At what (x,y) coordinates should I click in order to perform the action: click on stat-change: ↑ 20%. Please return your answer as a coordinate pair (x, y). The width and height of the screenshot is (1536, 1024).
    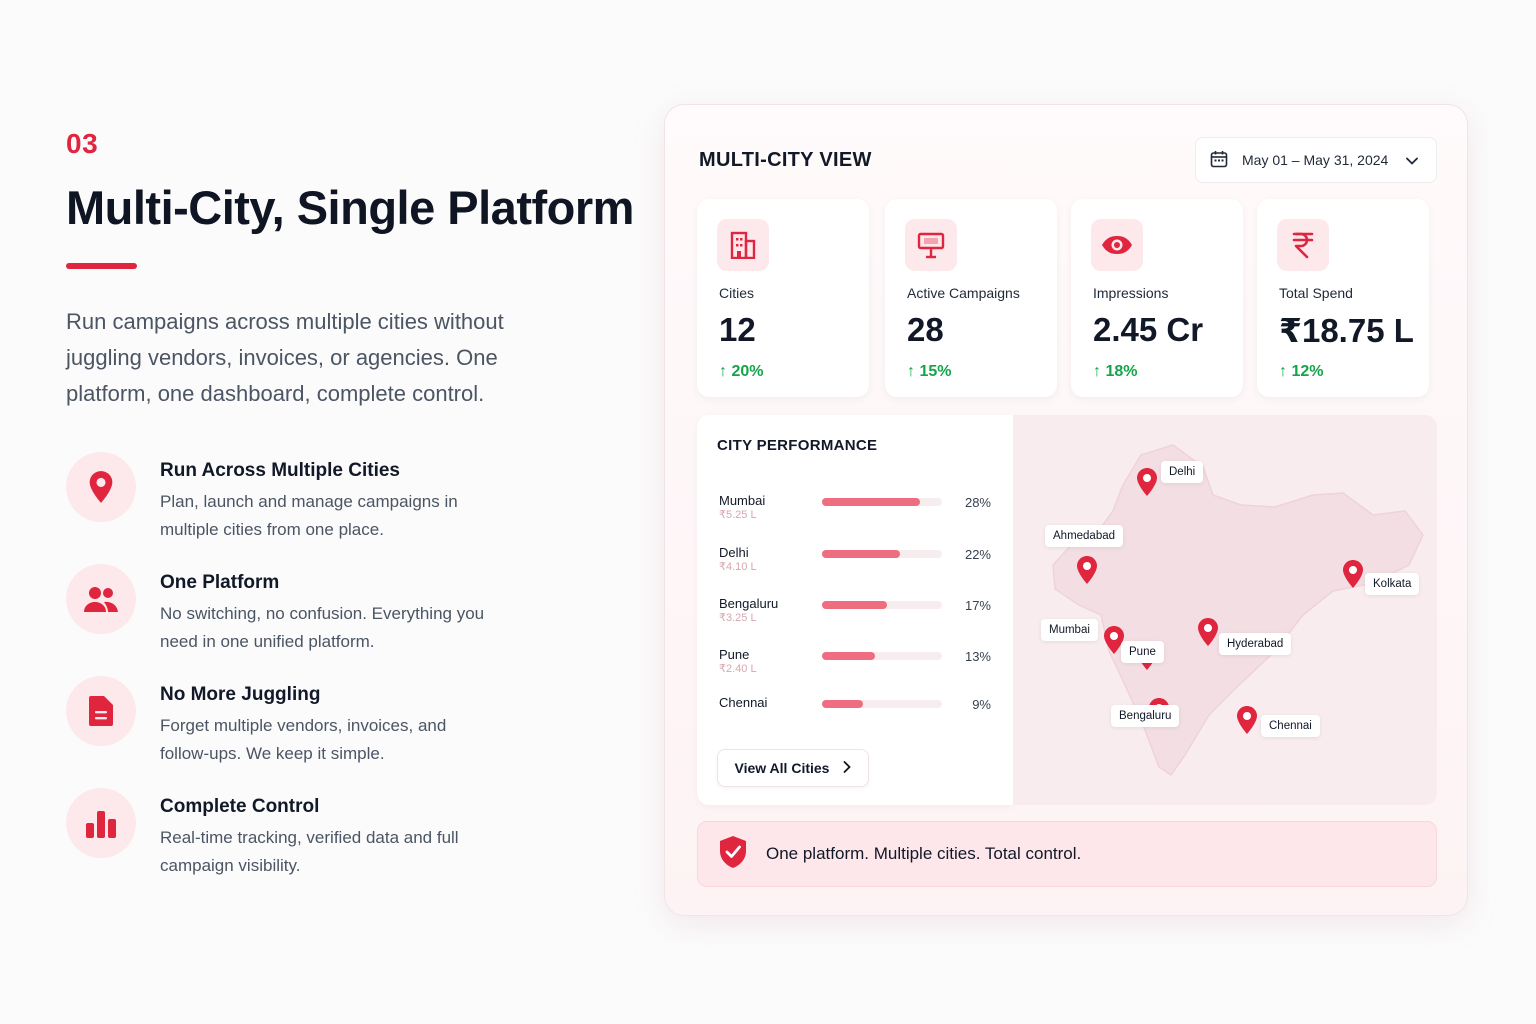
    Looking at the image, I should click on (741, 371).